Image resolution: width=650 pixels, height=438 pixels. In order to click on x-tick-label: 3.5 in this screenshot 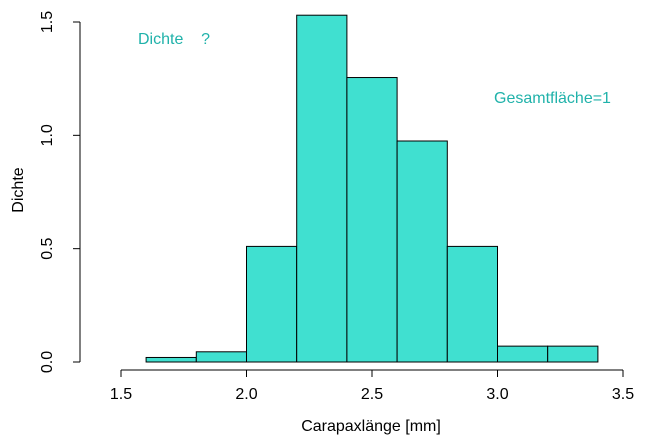, I will do `click(623, 394)`.